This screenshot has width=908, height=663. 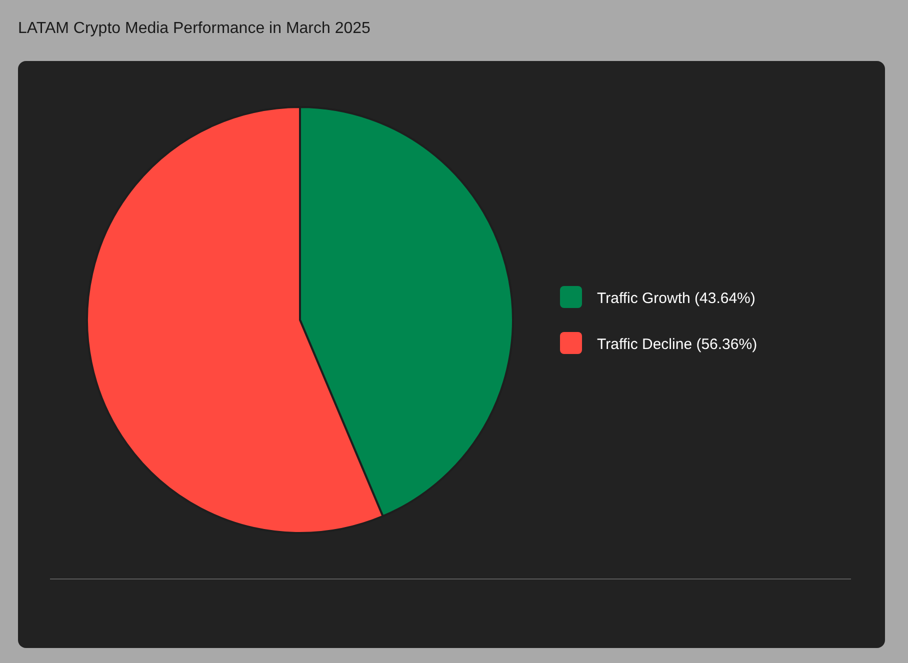 What do you see at coordinates (677, 344) in the screenshot?
I see `legend-label: Traffic Decline (56.36%)` at bounding box center [677, 344].